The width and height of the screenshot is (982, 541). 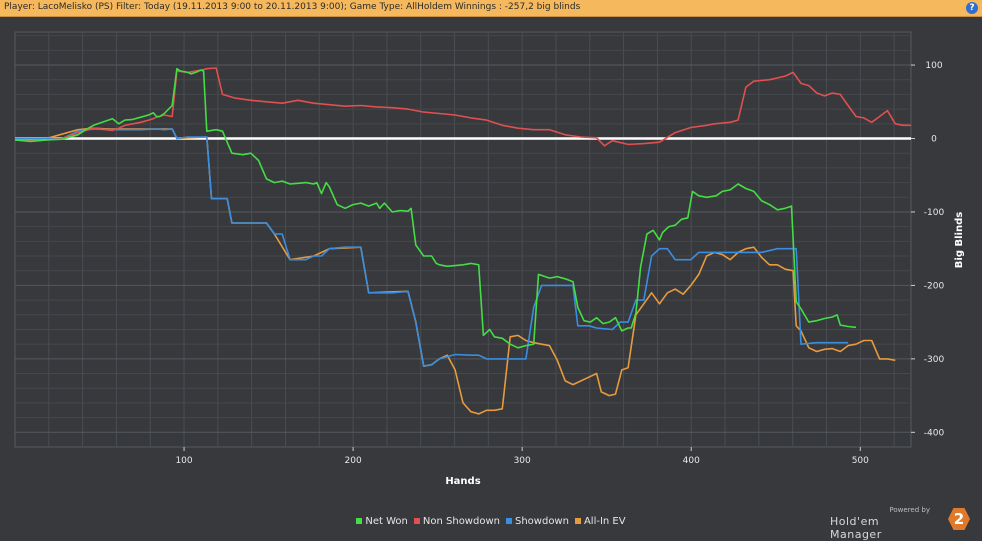 I want to click on y-tick-label: -100, so click(x=934, y=213).